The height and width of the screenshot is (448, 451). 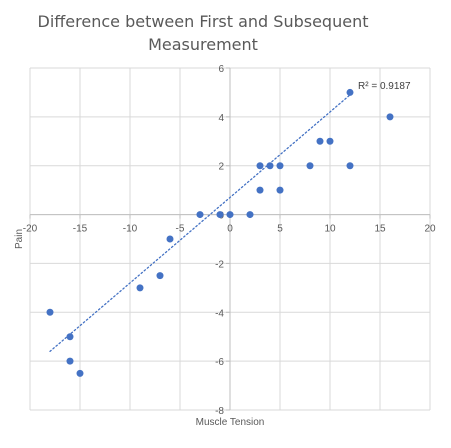 I want to click on x-axis-title: Muscle Tension, so click(x=230, y=422).